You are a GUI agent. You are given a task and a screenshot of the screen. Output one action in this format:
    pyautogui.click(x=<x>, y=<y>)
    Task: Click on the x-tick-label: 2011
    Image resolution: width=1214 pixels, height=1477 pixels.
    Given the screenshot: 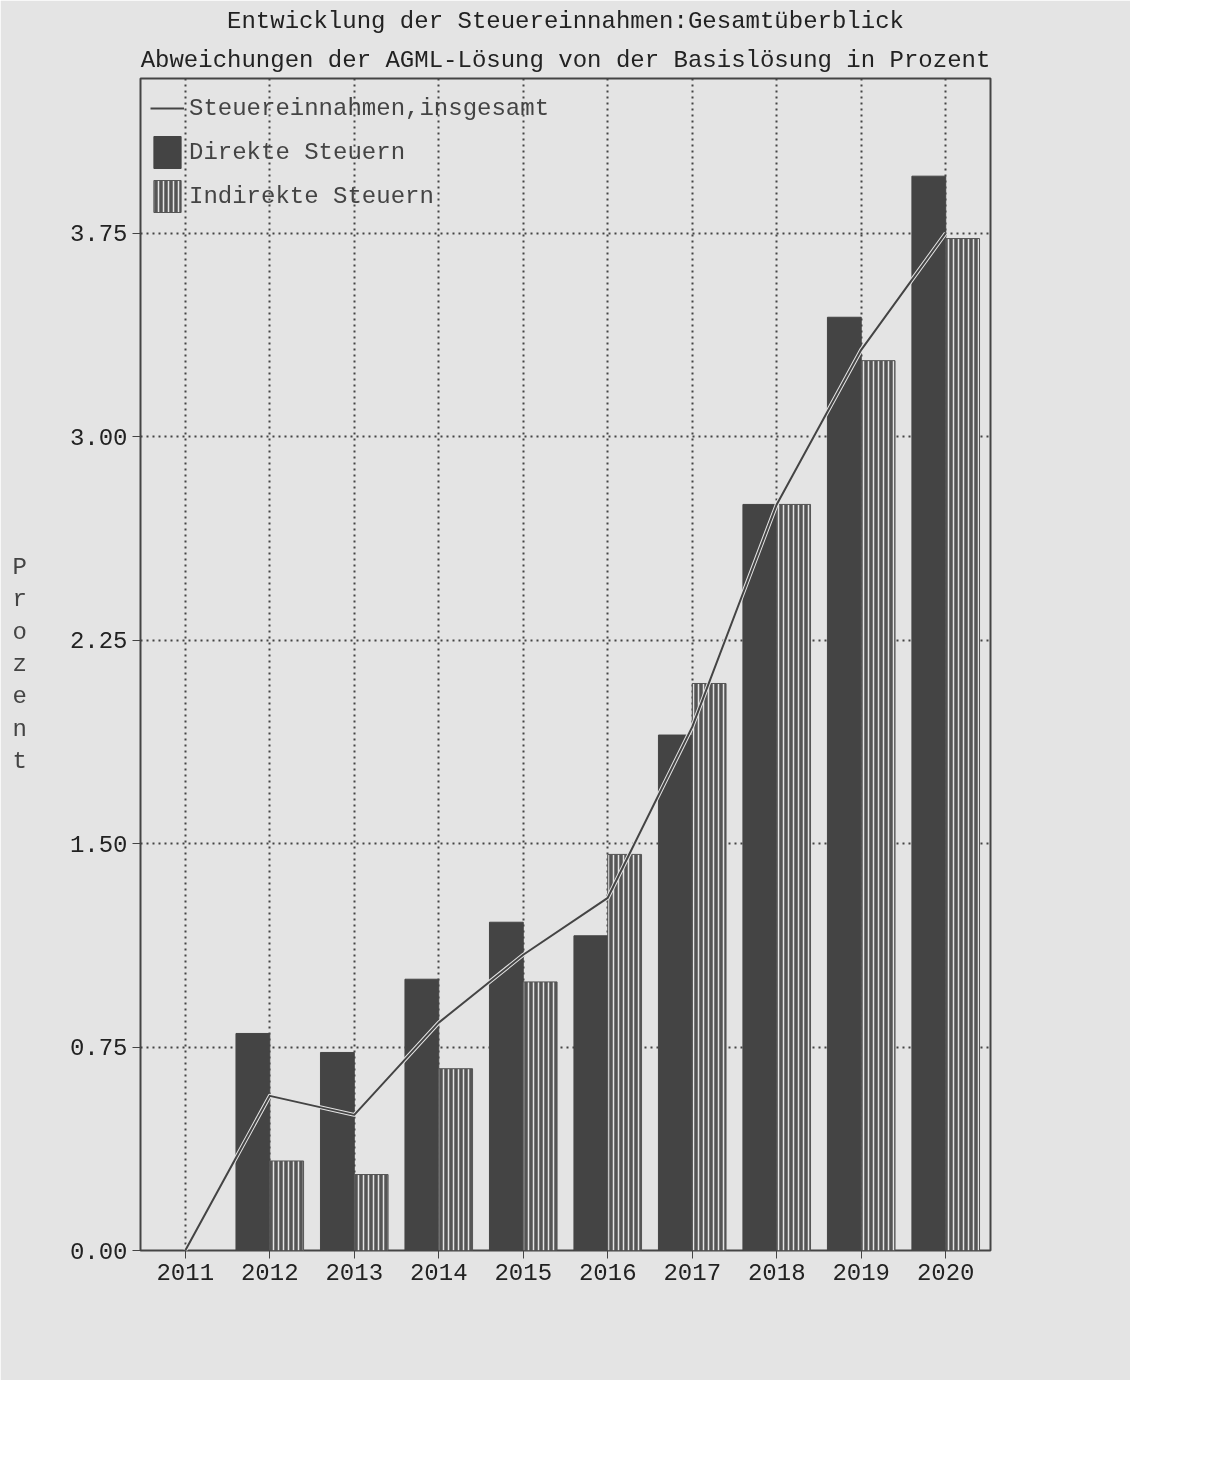 What is the action you would take?
    pyautogui.click(x=185, y=1273)
    